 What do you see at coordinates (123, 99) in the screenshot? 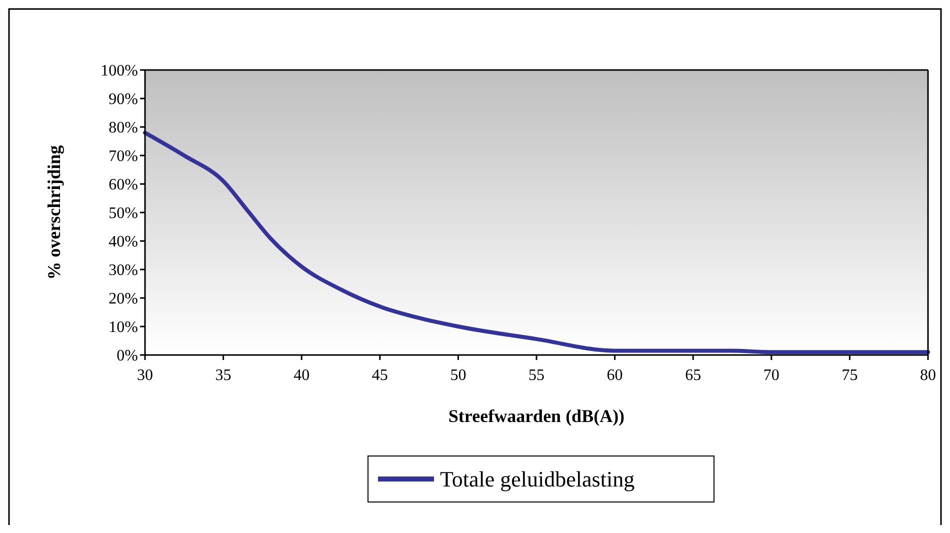
I see `y-tick-label: 90%` at bounding box center [123, 99].